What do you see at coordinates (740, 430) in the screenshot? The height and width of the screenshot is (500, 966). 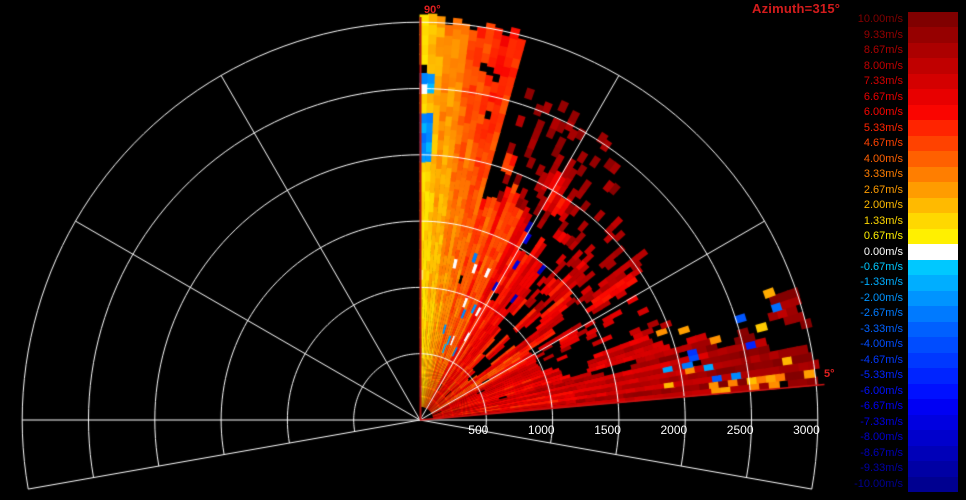 I see `range-tick-label: 2500` at bounding box center [740, 430].